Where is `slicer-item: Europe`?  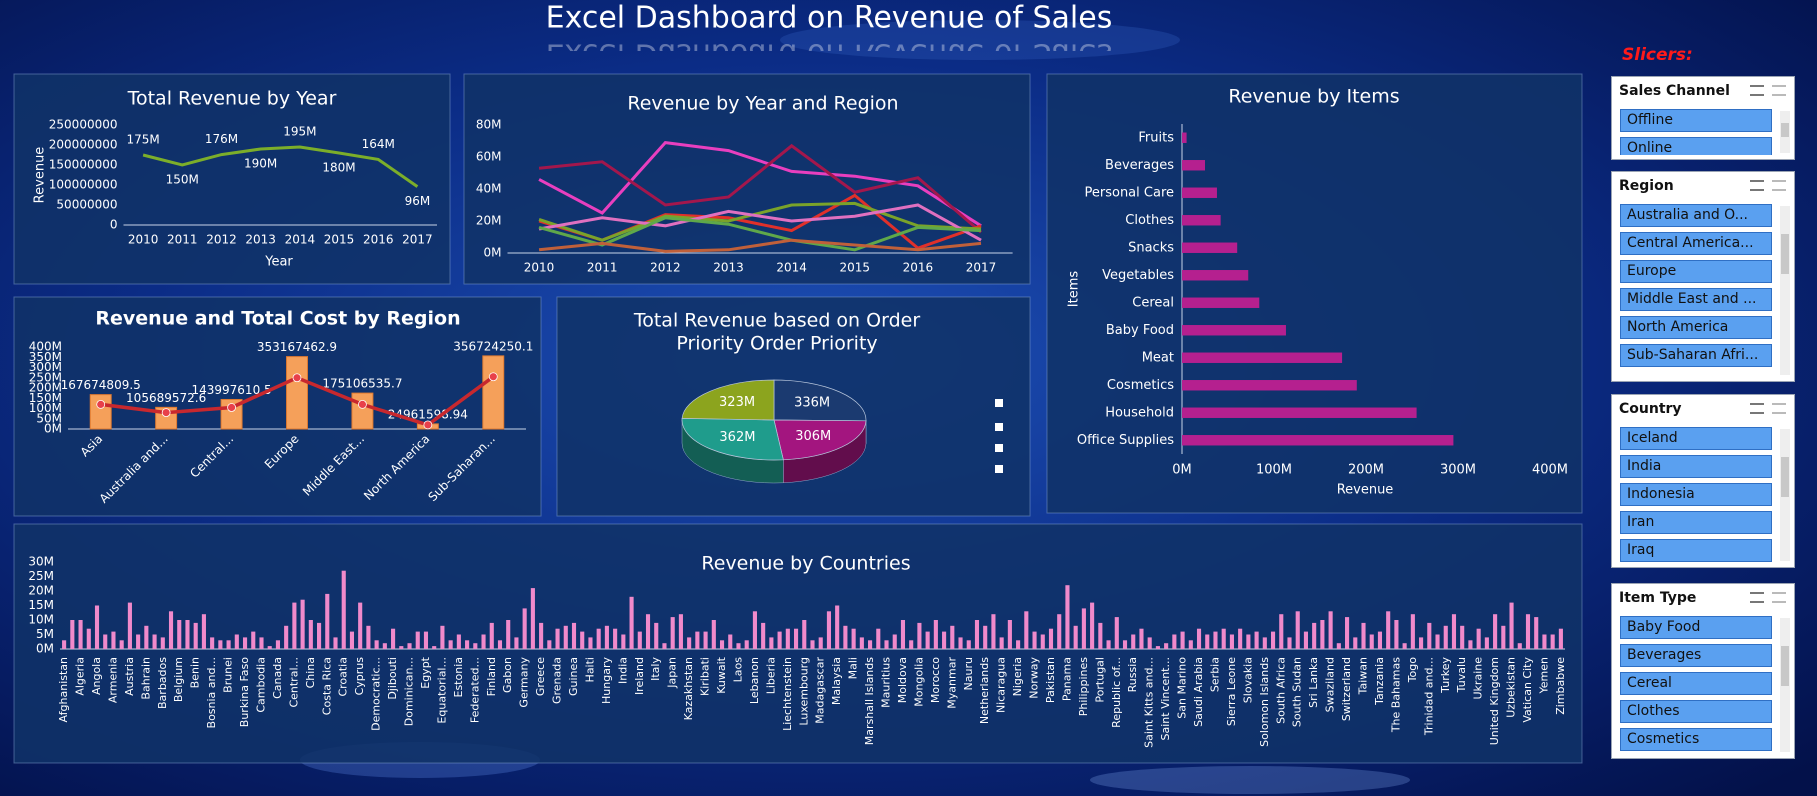 slicer-item: Europe is located at coordinates (1696, 271).